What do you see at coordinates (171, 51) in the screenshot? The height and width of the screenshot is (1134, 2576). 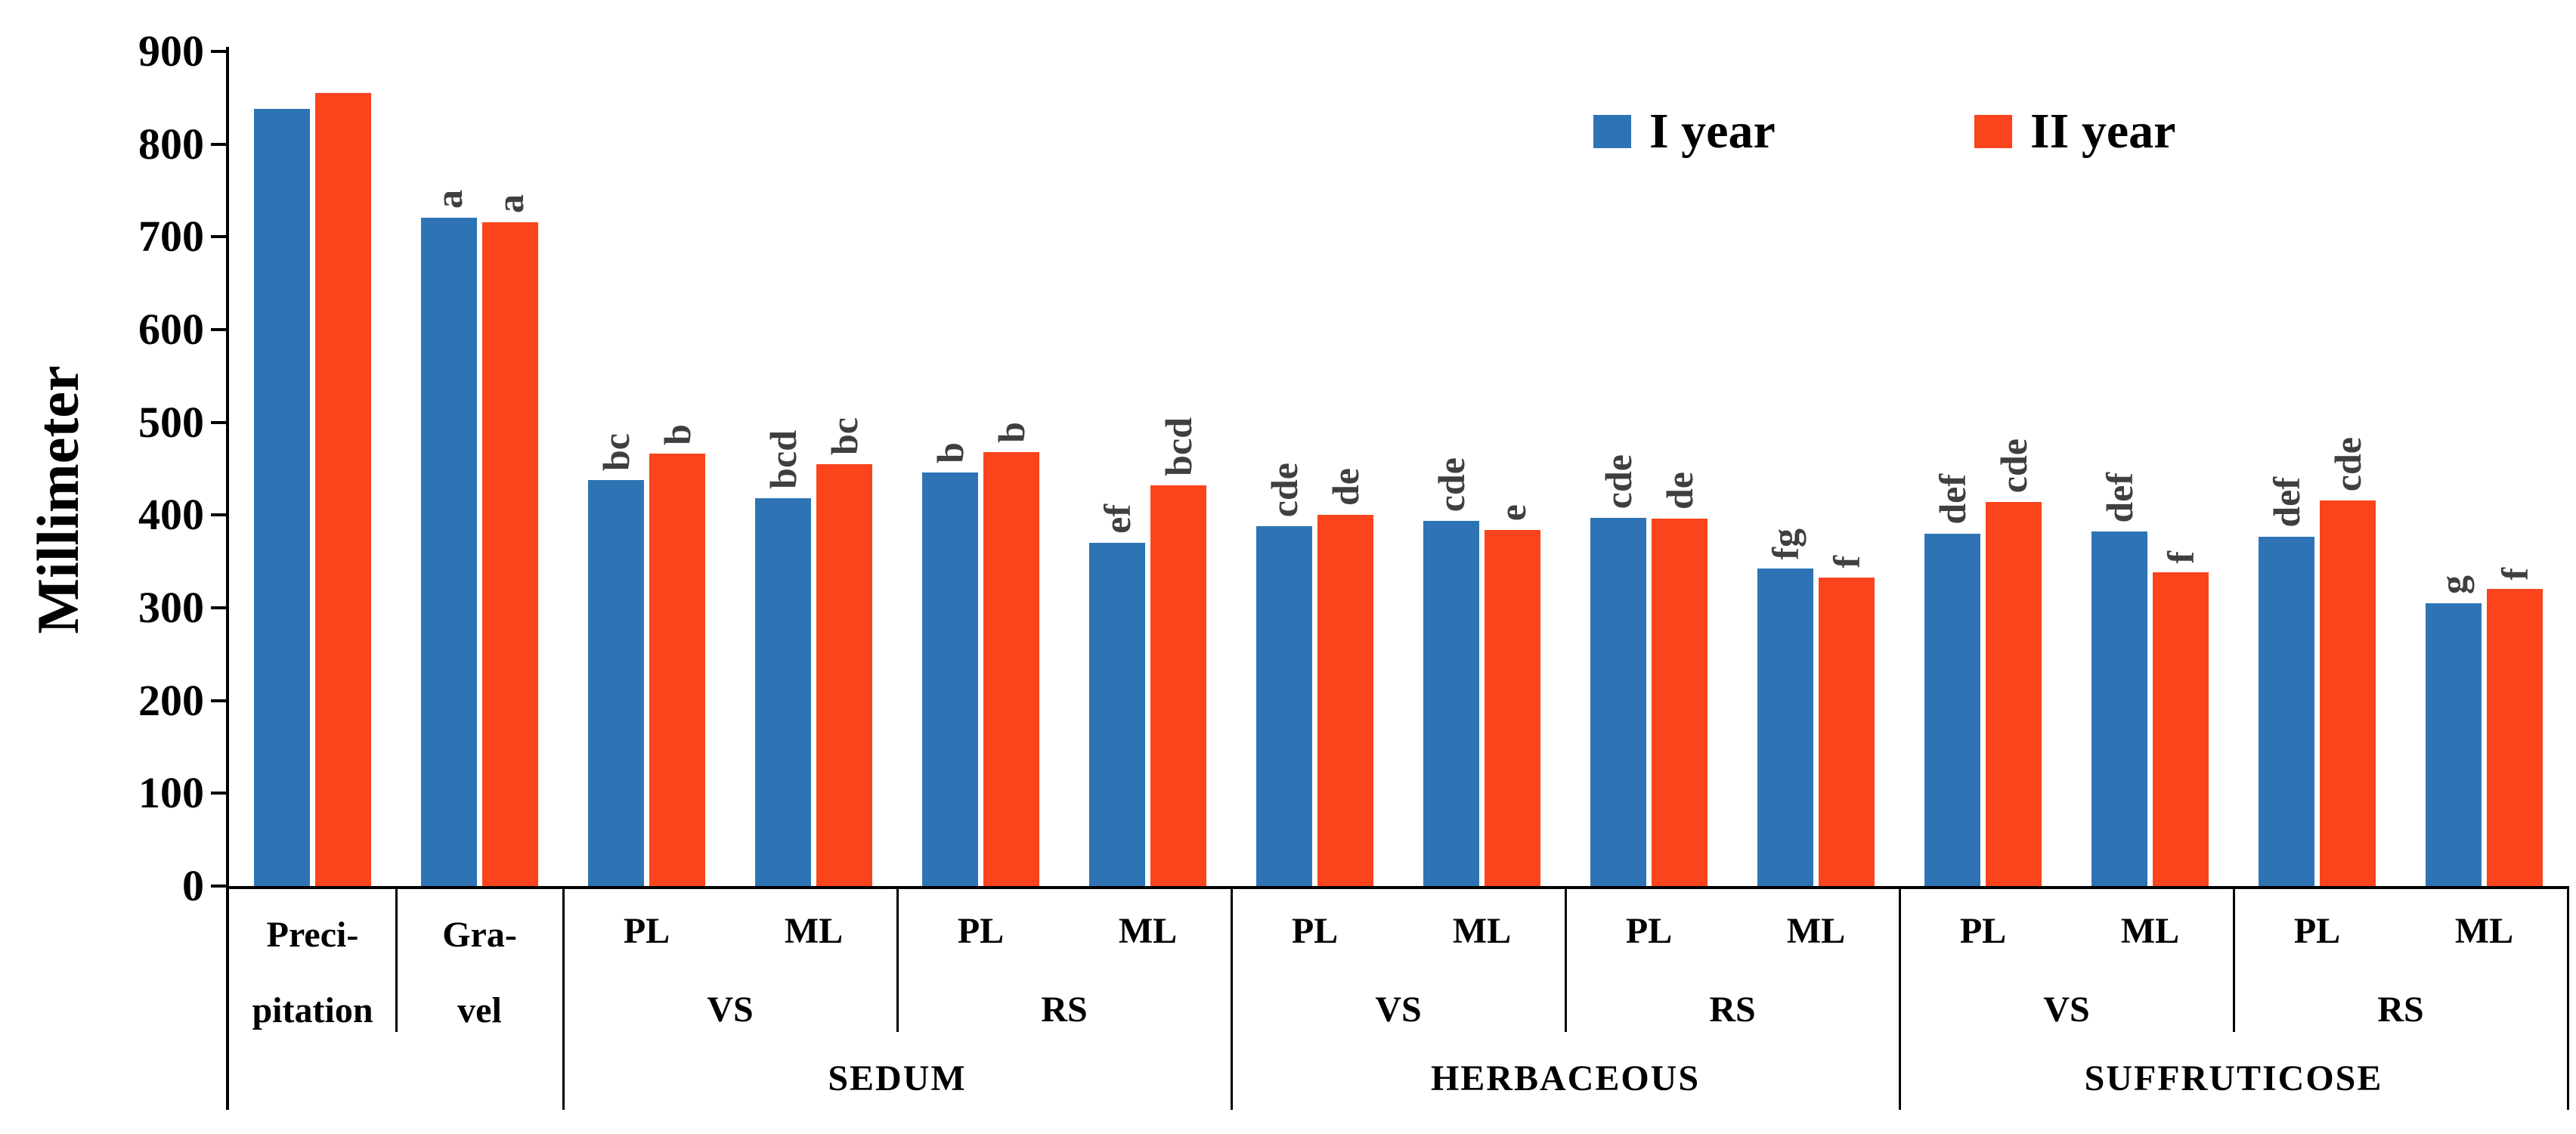 I see `y-tick-label: 900` at bounding box center [171, 51].